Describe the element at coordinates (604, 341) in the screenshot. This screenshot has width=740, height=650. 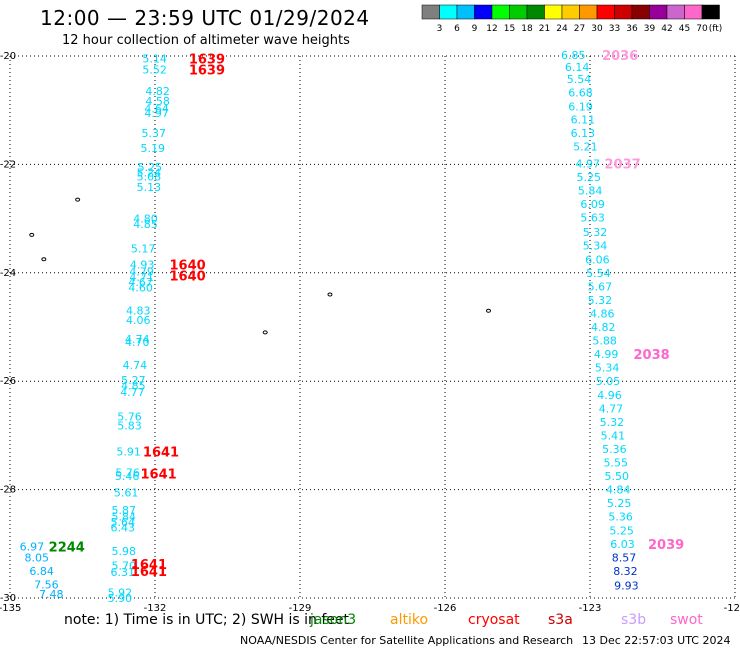
I see `wave-height-label: 5.88` at that location.